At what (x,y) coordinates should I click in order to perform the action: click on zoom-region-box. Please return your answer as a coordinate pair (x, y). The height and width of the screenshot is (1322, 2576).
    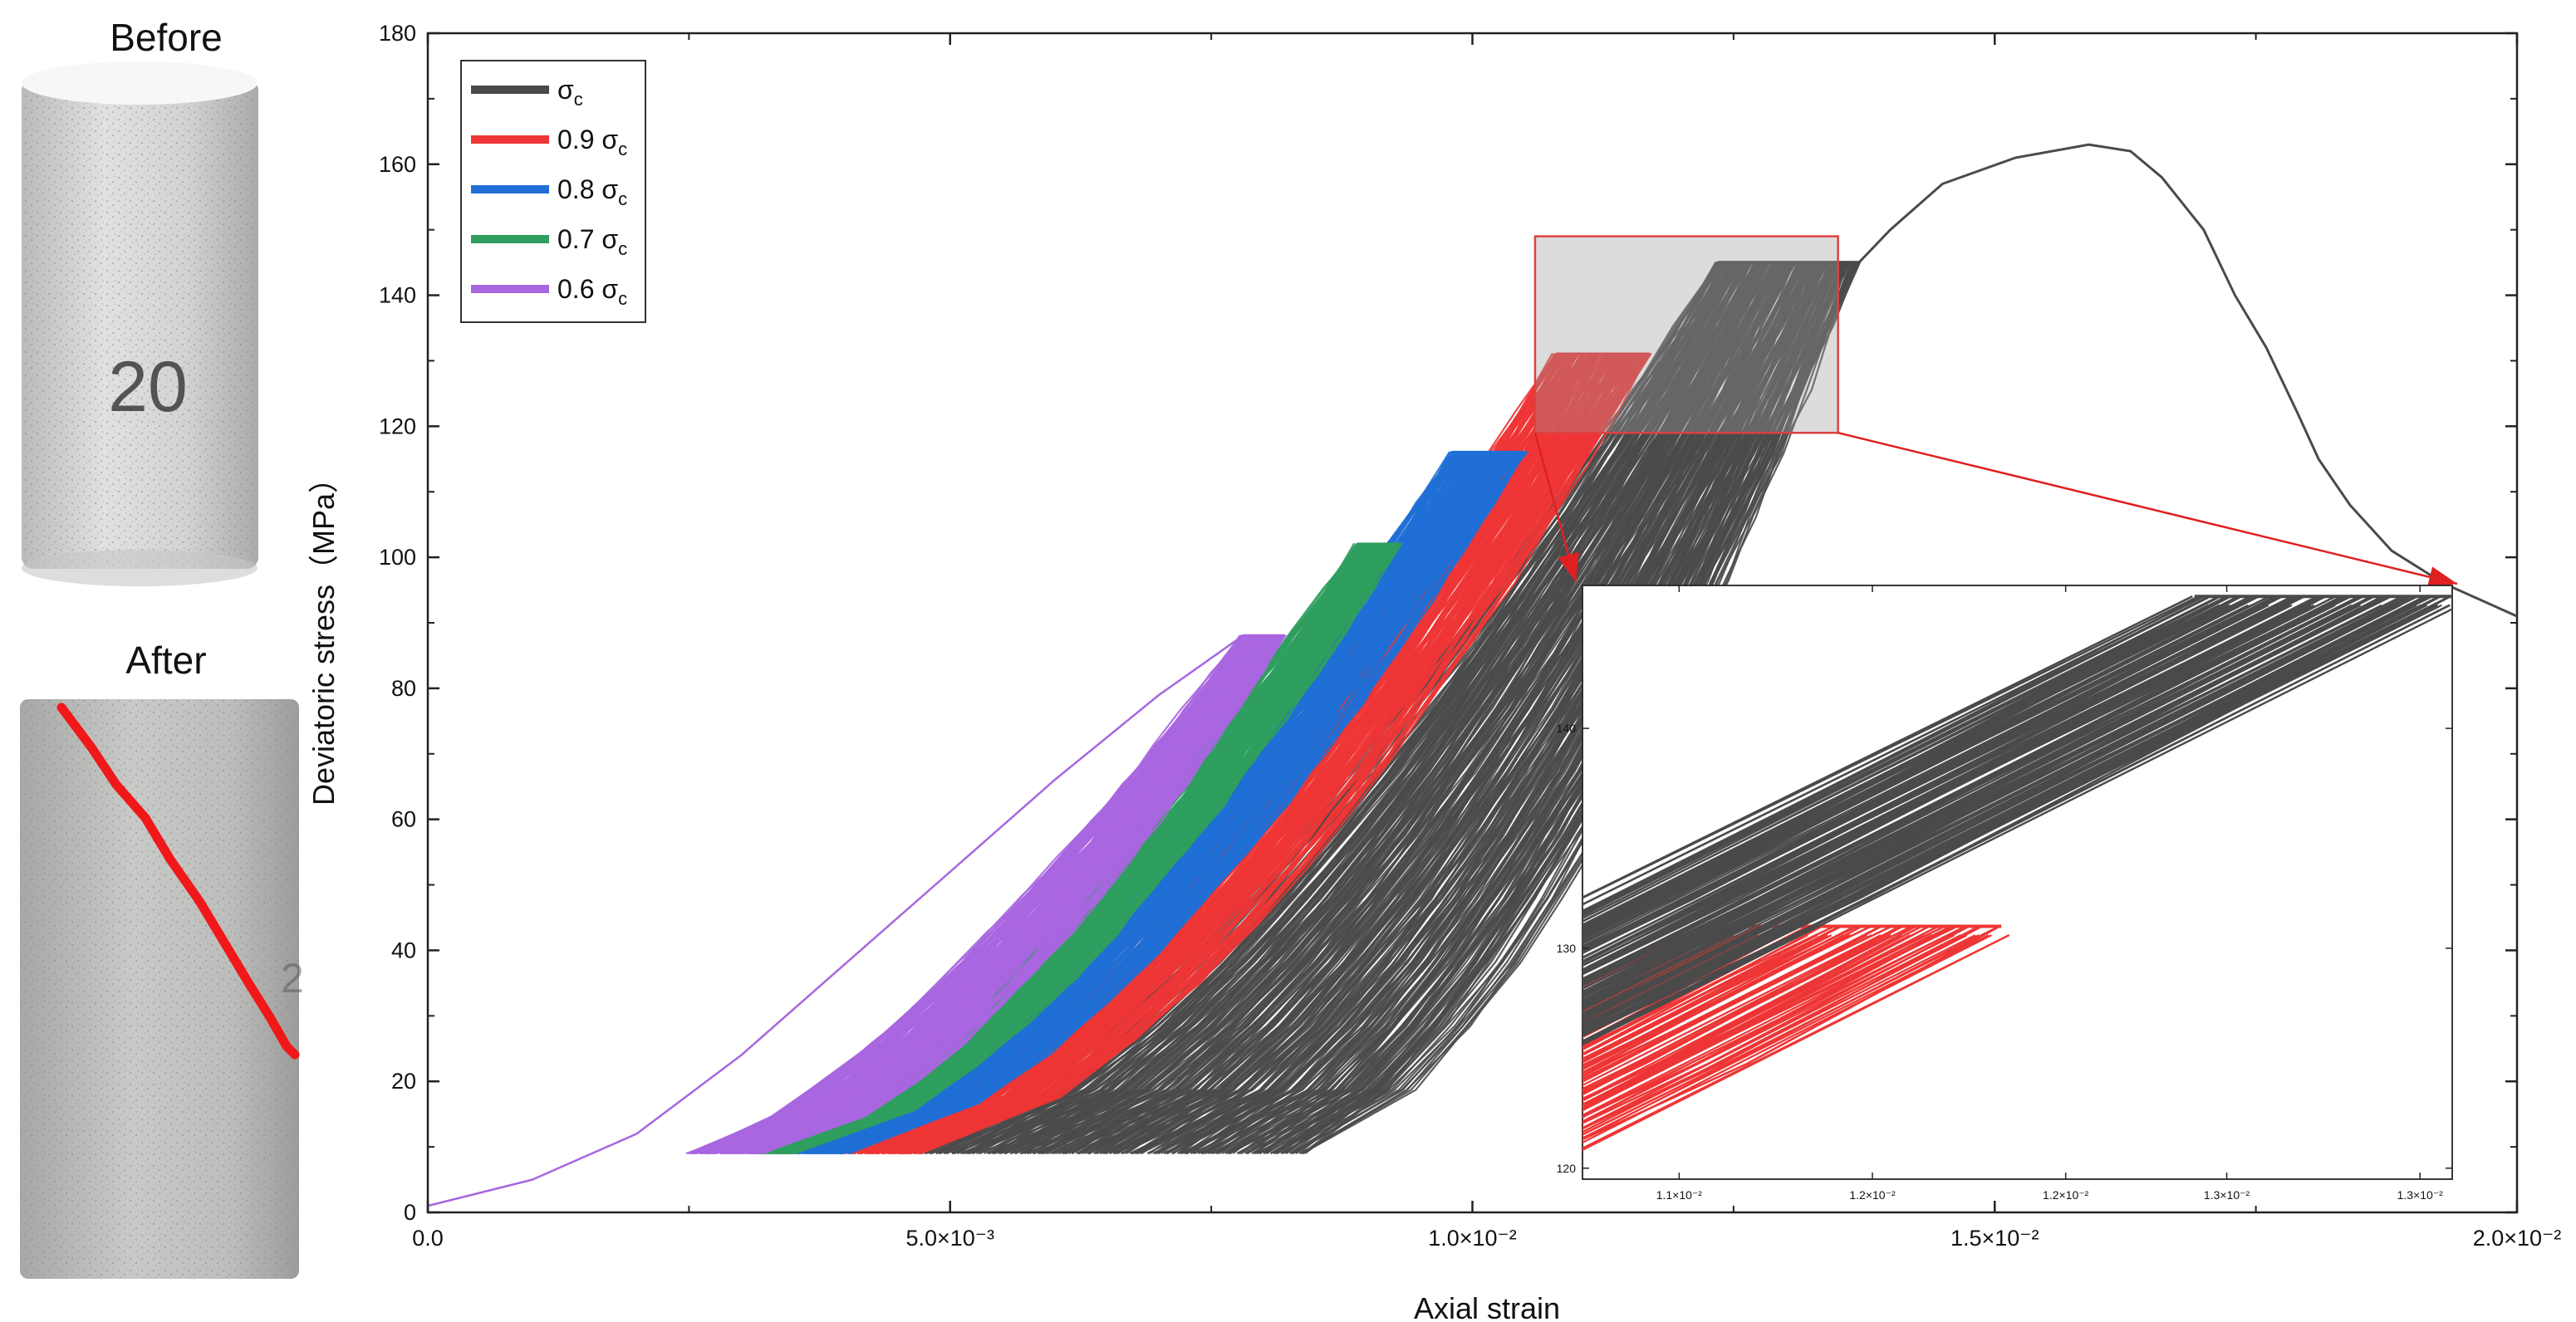
    Looking at the image, I should click on (1995, 411).